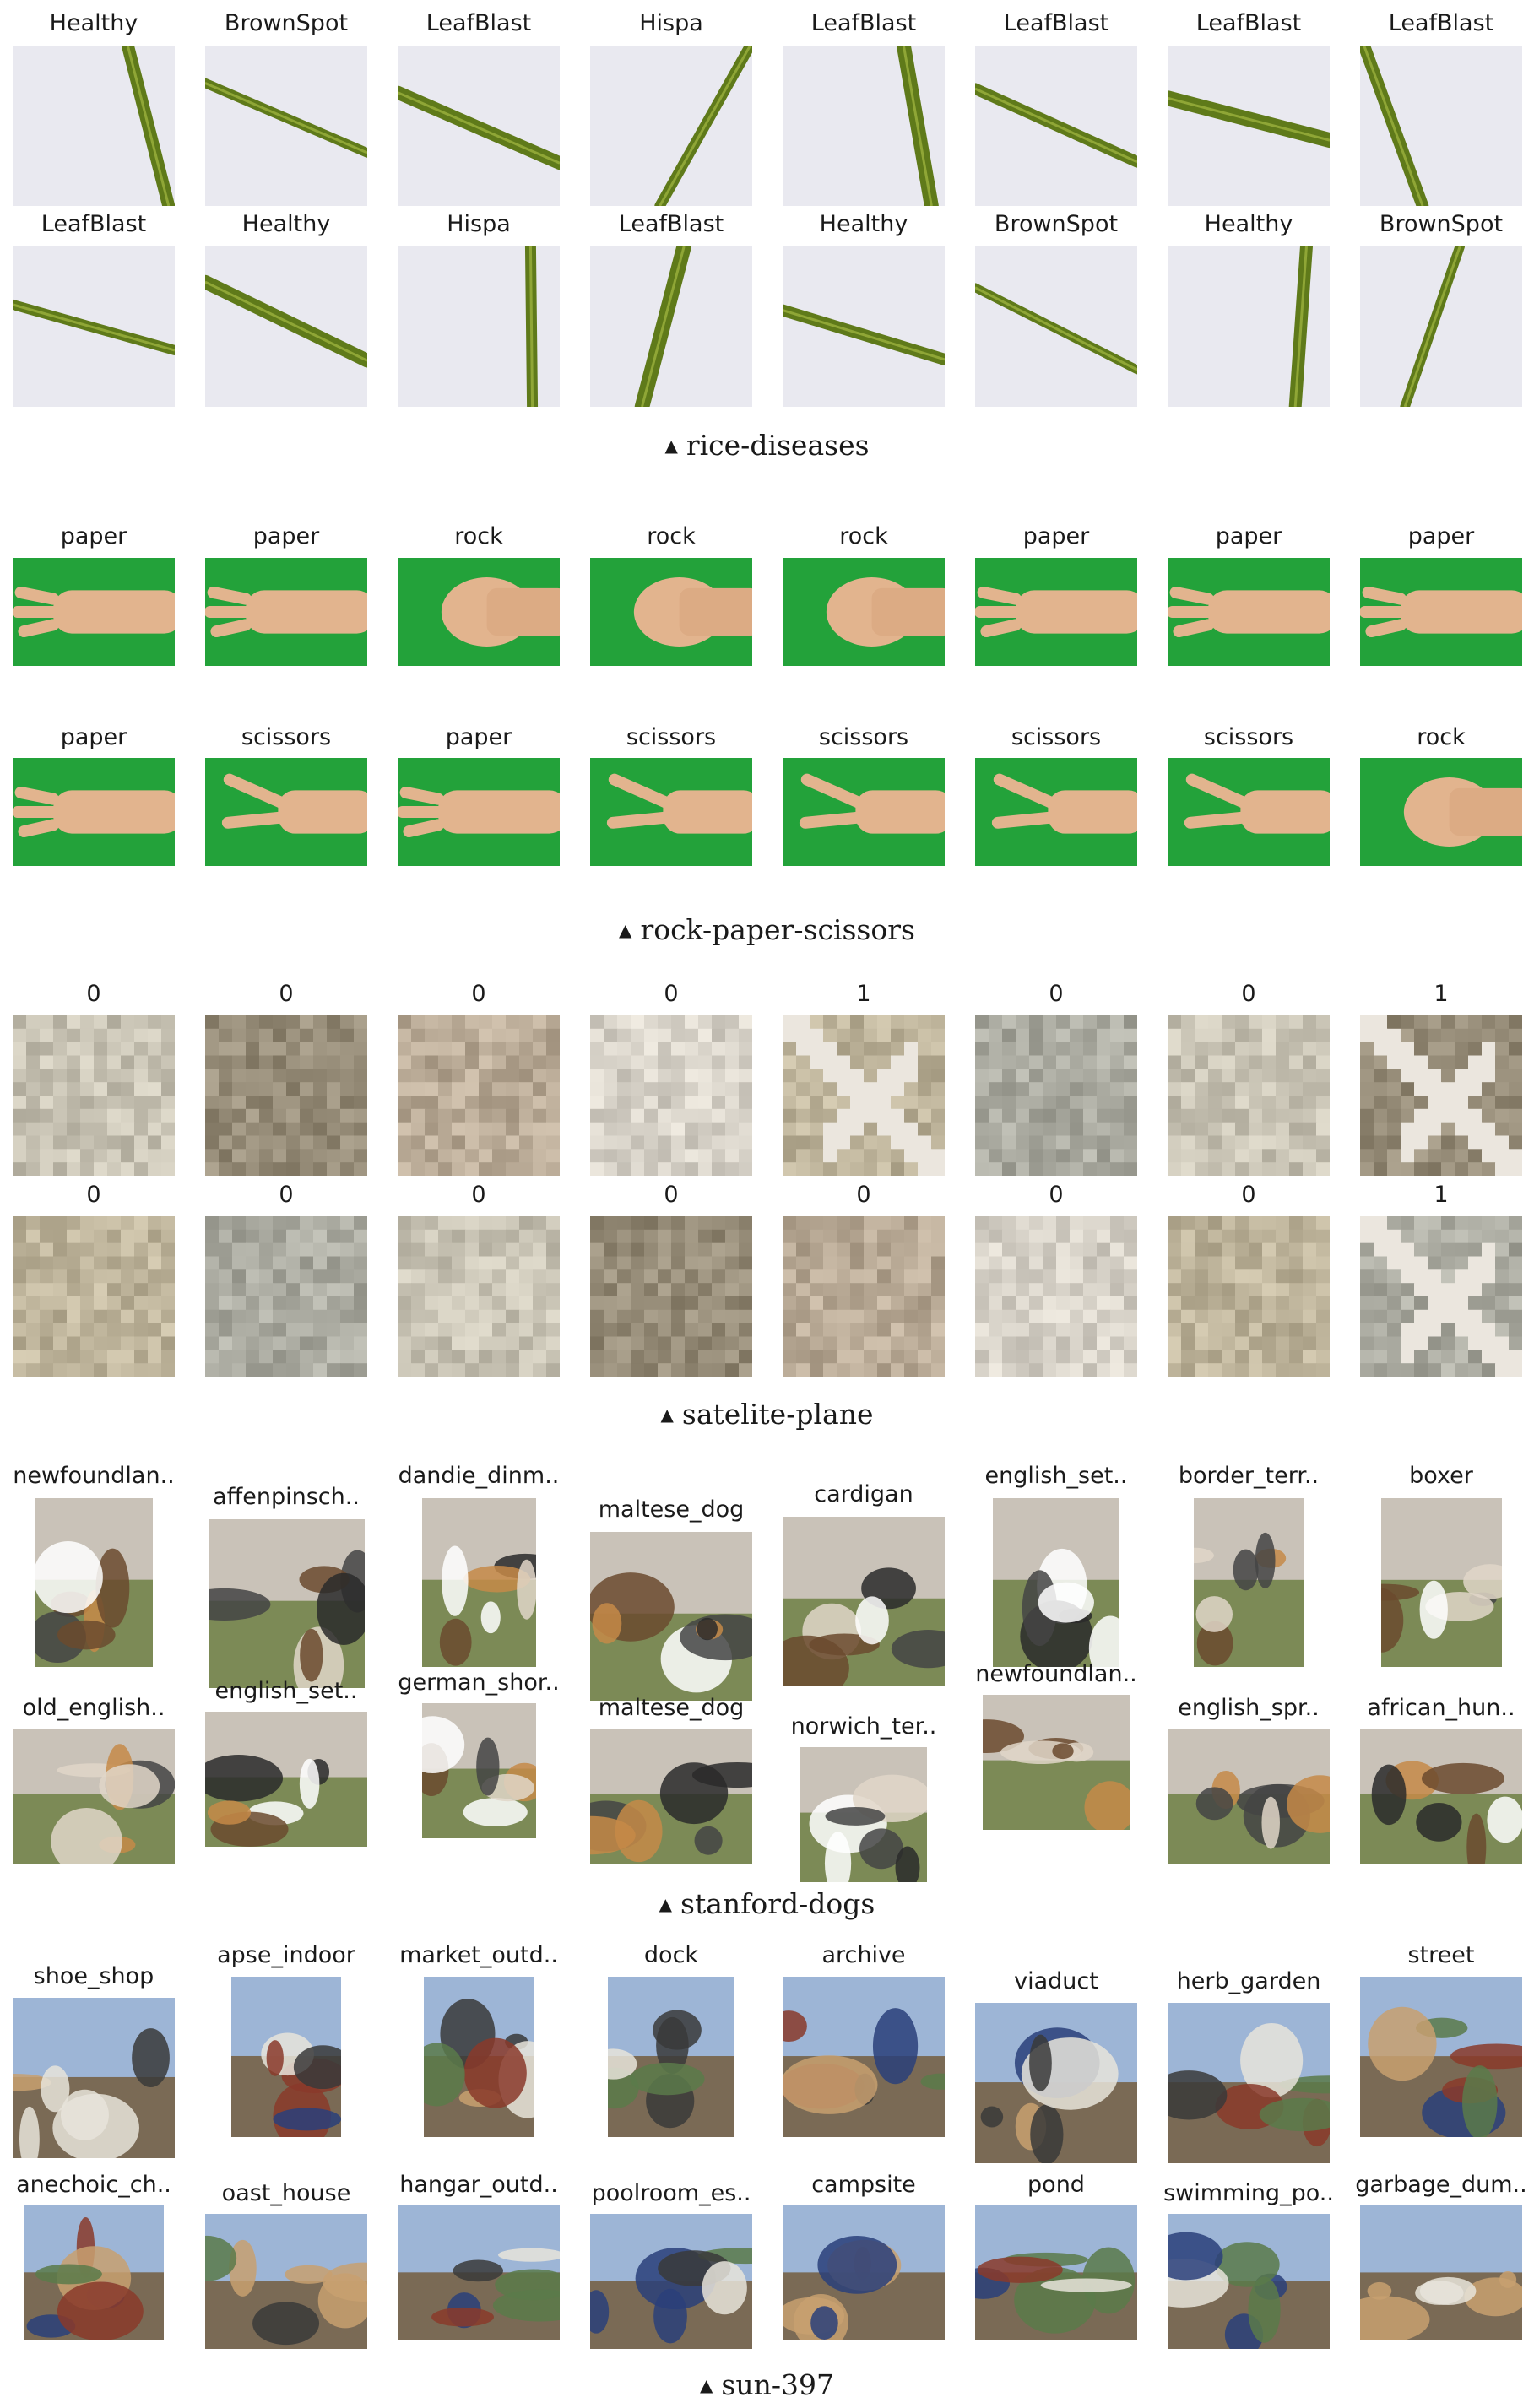 This screenshot has width=1534, height=2408. Describe the element at coordinates (777, 1903) in the screenshot. I see `caption-text: stanford-dogs` at that location.